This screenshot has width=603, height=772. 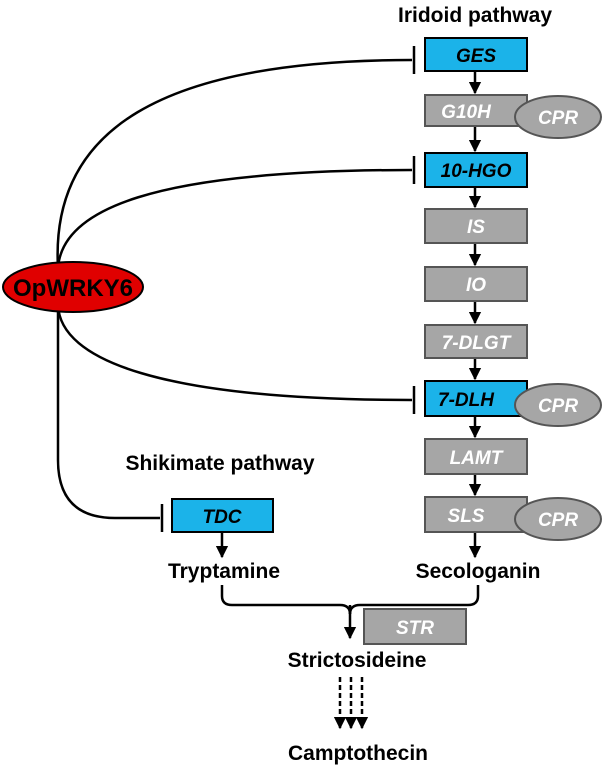 I want to click on enzyme-g10h: G10H, so click(x=476, y=110).